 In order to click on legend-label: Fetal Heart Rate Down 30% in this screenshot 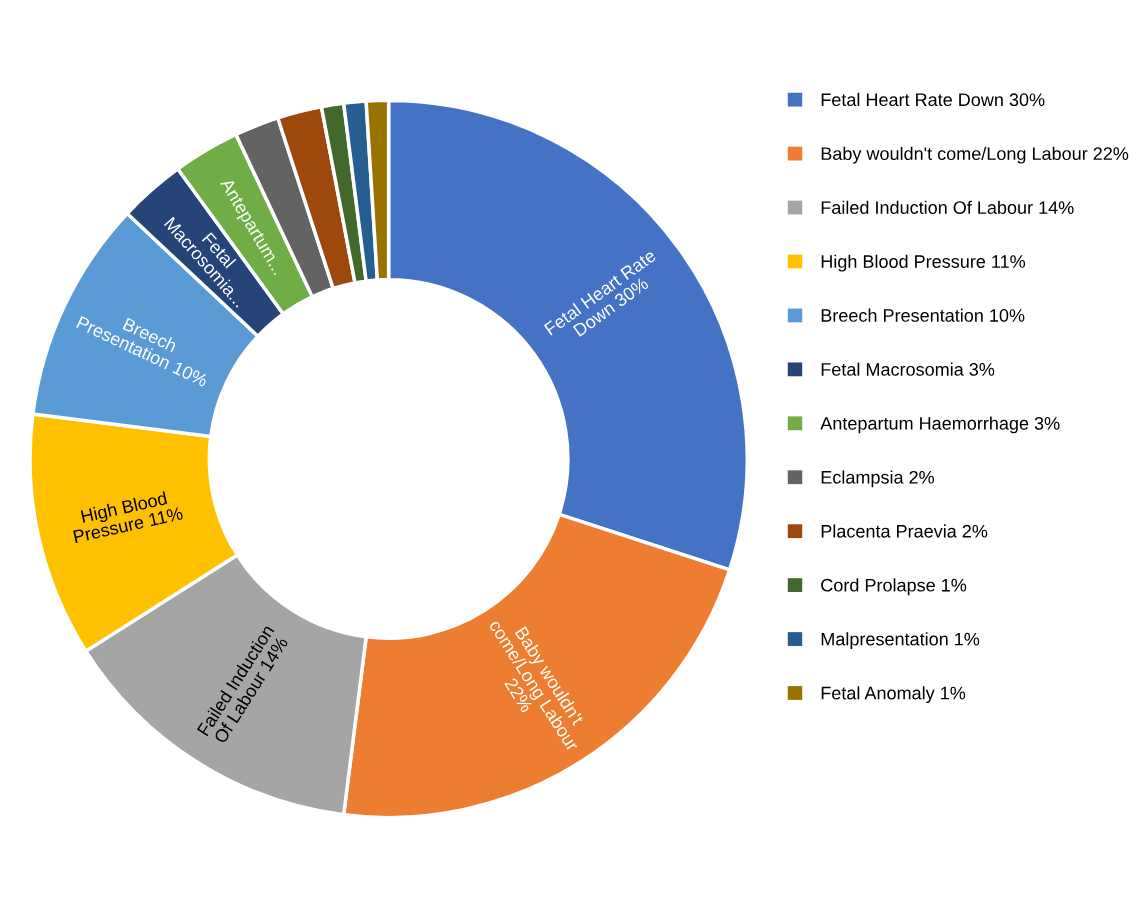, I will do `click(933, 99)`.